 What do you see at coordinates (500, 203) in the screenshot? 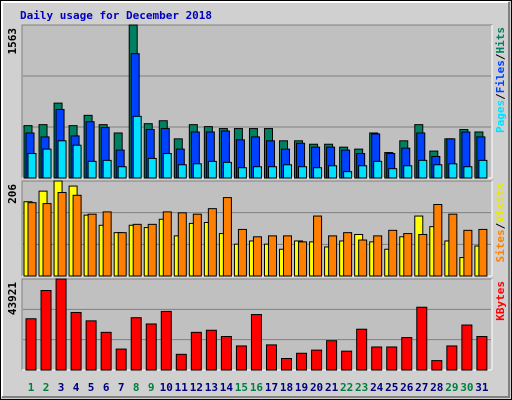
I see `legend-entry: Visits` at bounding box center [500, 203].